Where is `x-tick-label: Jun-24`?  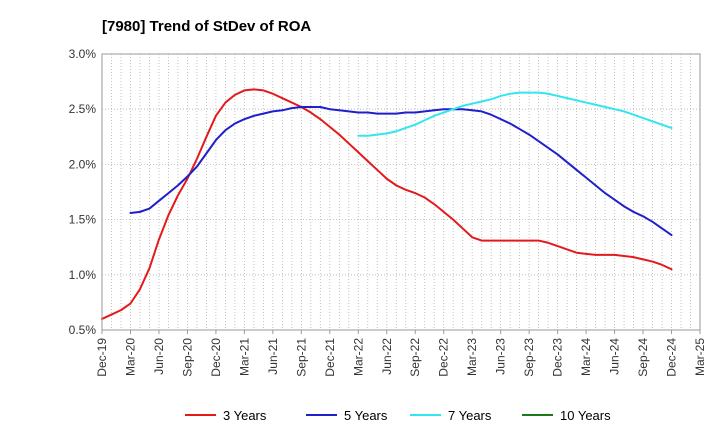 x-tick-label: Jun-24 is located at coordinates (615, 356).